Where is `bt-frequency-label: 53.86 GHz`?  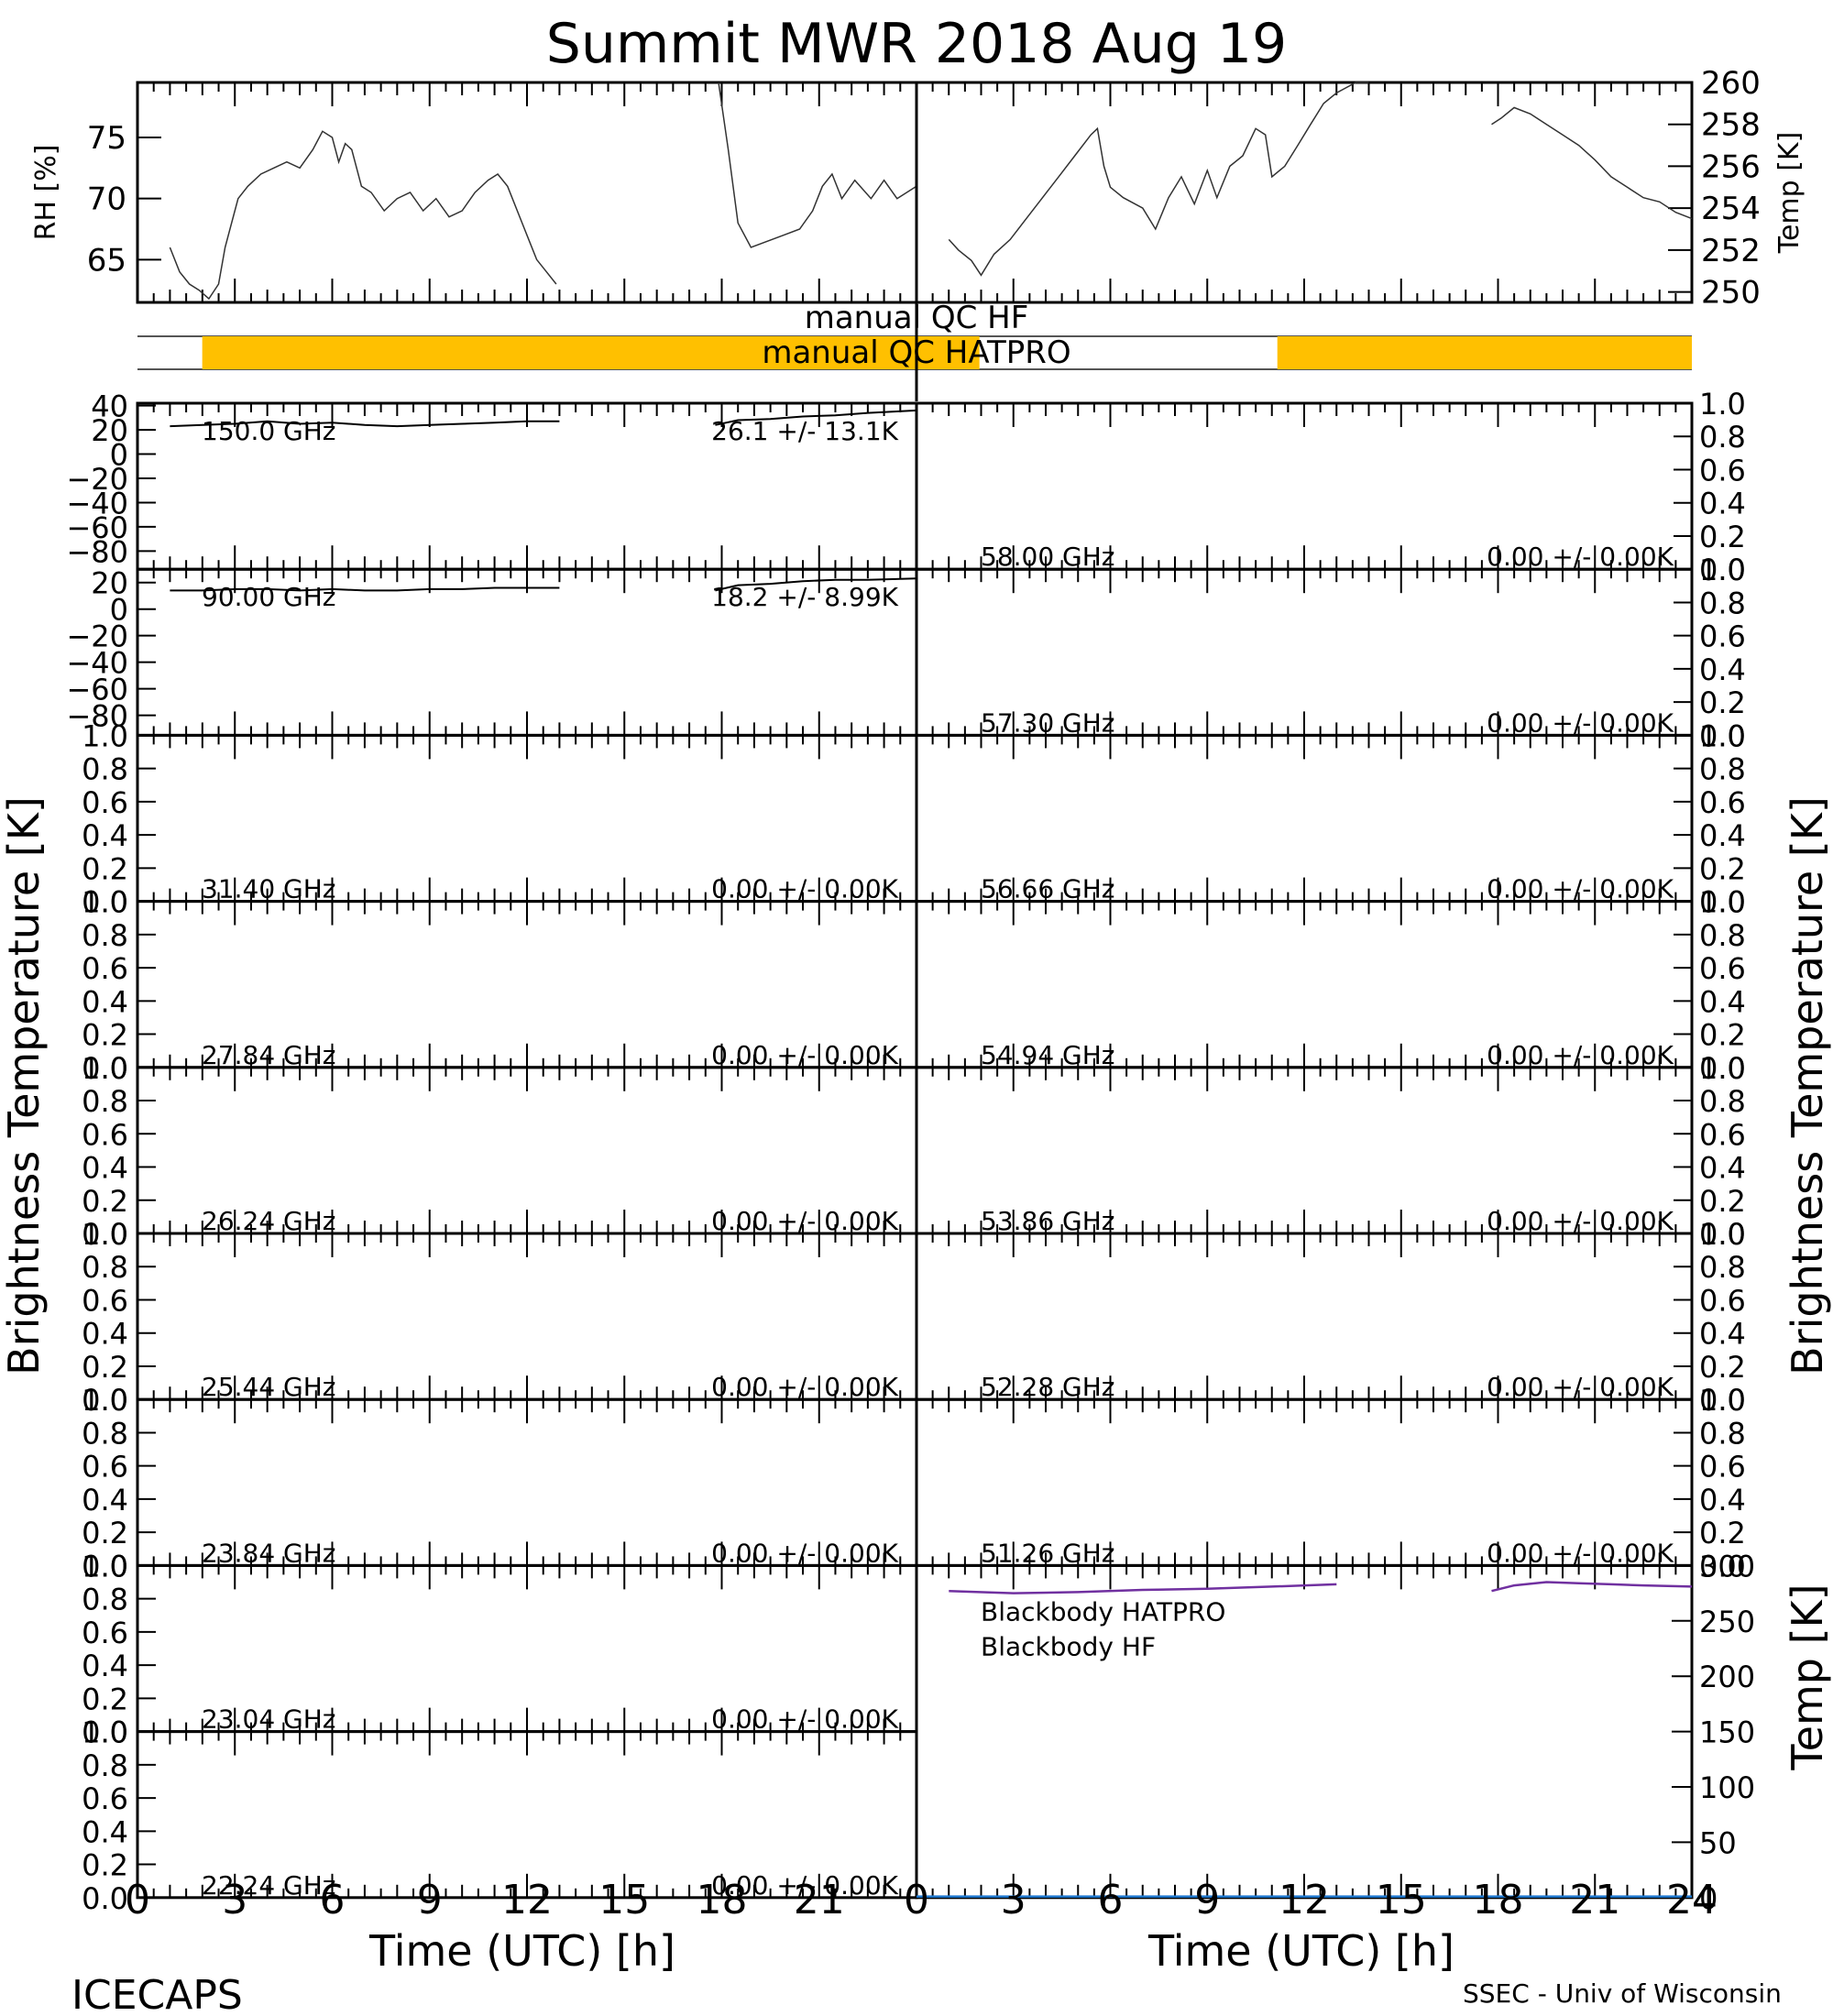
bt-frequency-label: 53.86 GHz is located at coordinates (1048, 1221).